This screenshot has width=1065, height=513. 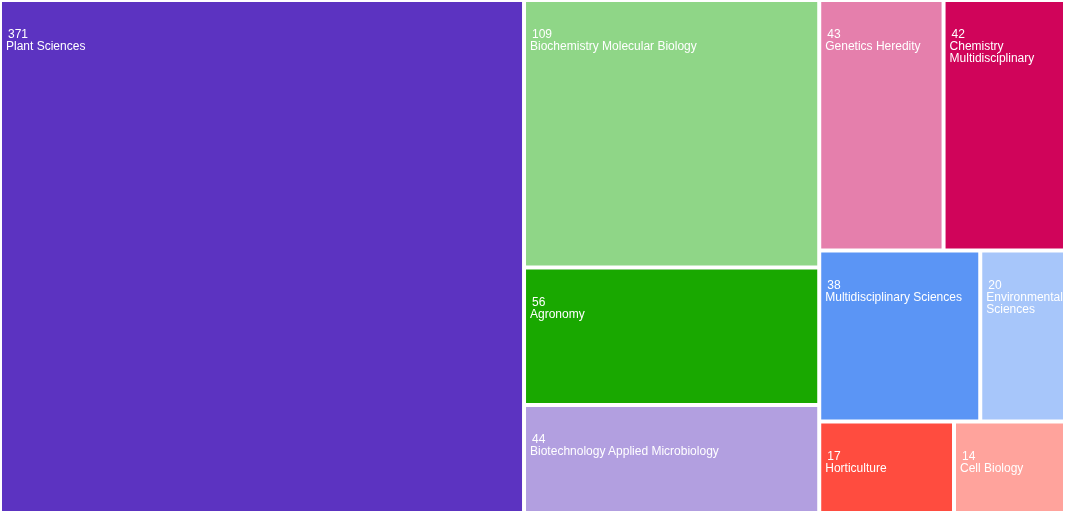 What do you see at coordinates (856, 467) in the screenshot?
I see `category-label: Horticulture` at bounding box center [856, 467].